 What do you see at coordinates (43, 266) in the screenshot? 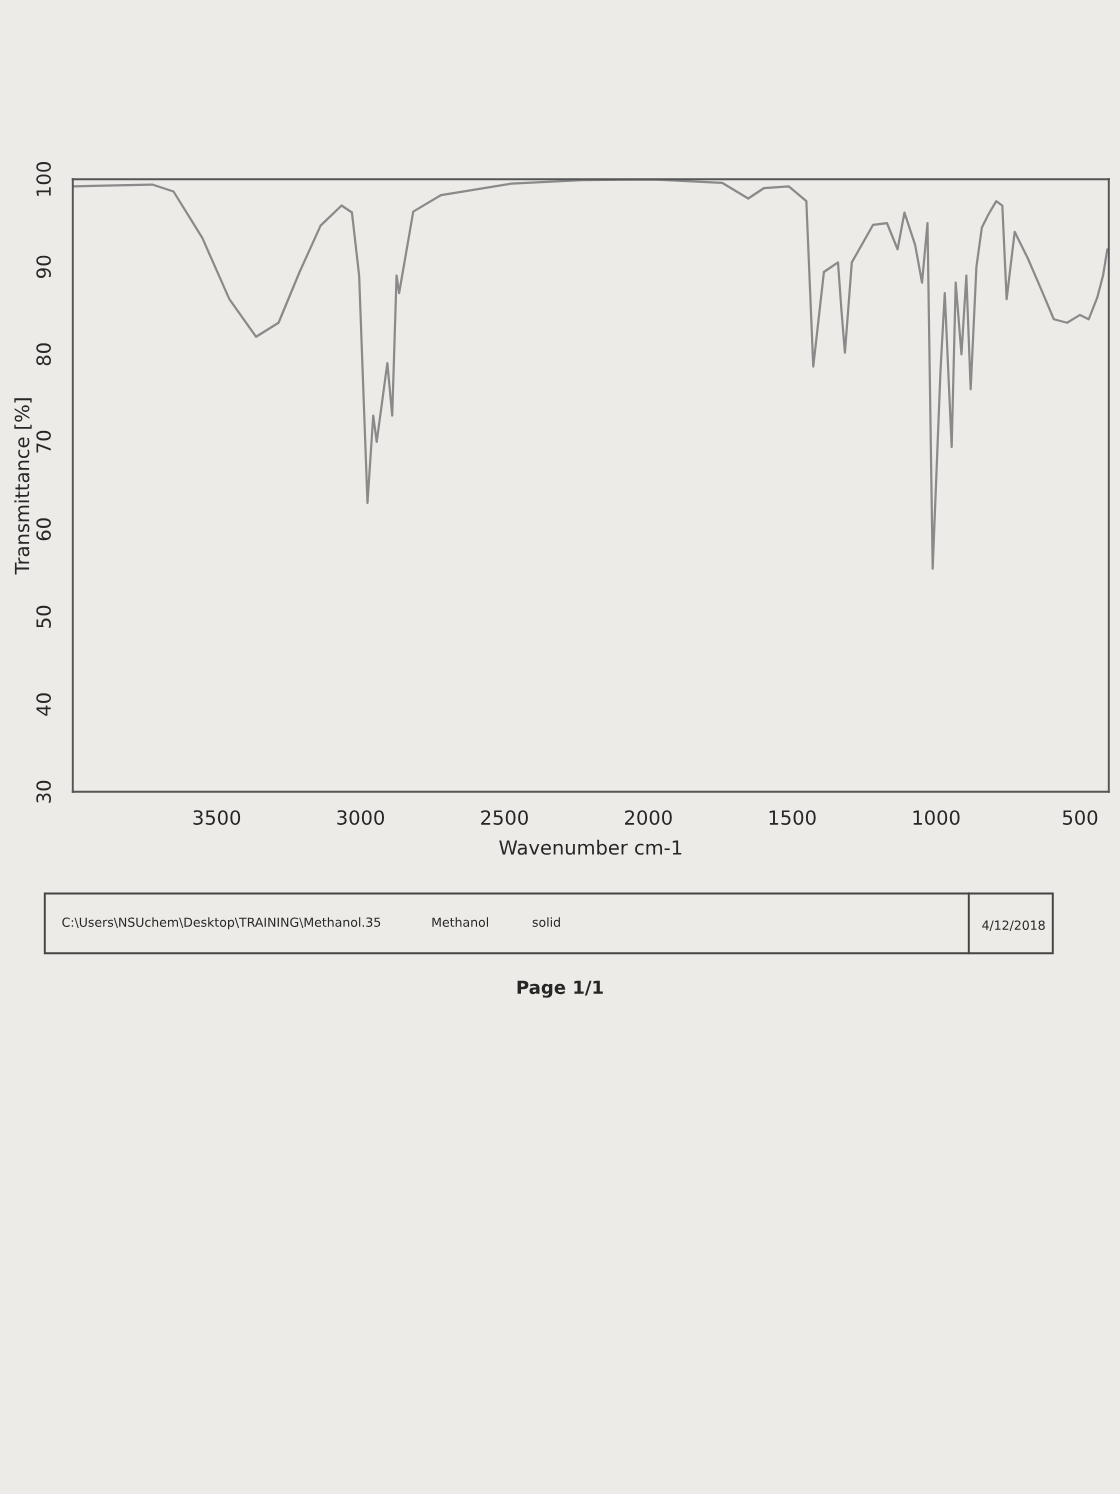
I see `y-tick-label: 90` at bounding box center [43, 266].